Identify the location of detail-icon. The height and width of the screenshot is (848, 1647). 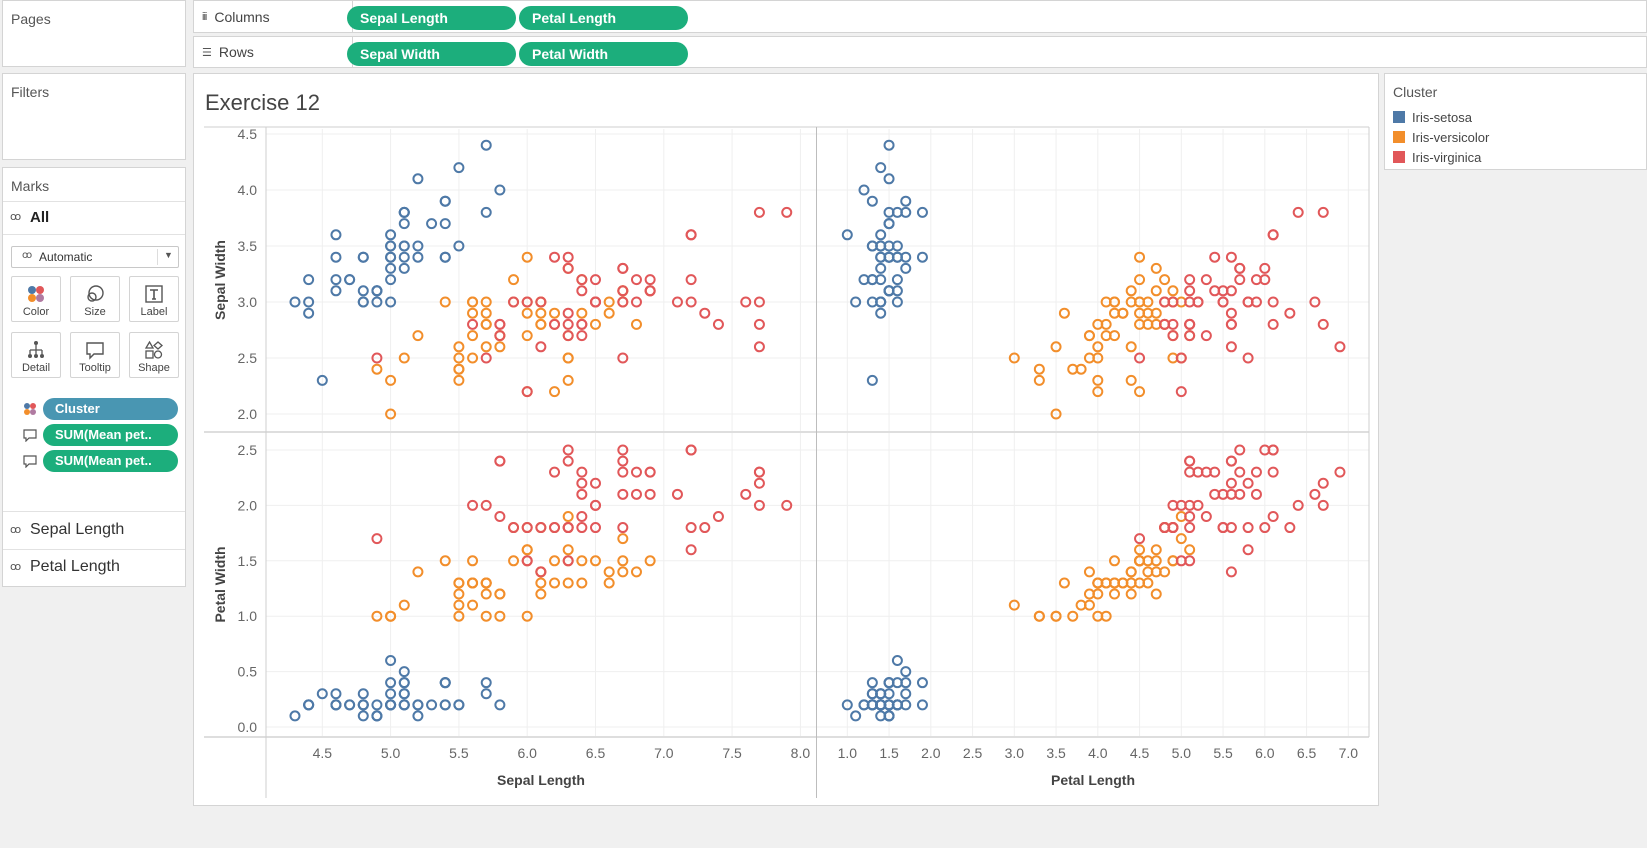
(36, 349).